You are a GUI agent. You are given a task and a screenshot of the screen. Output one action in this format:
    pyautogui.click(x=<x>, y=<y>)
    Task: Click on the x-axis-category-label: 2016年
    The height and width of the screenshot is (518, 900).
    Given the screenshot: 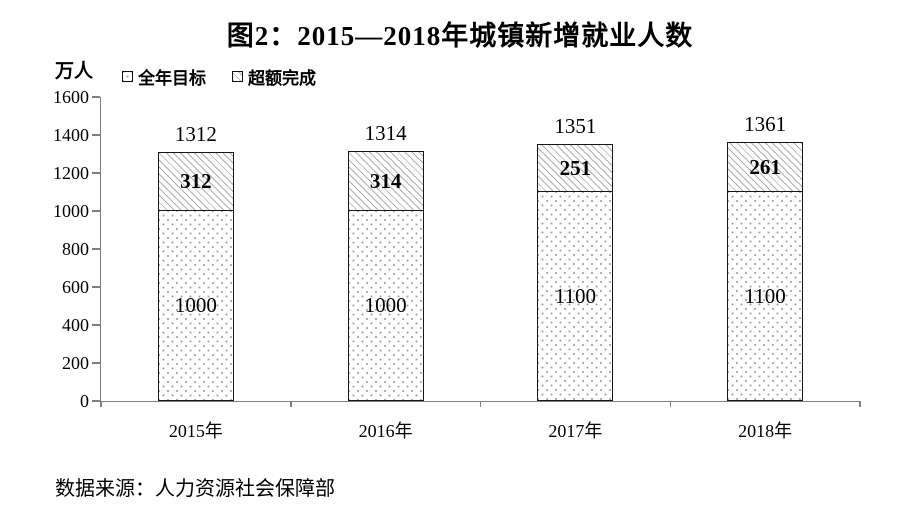 What is the action you would take?
    pyautogui.click(x=385, y=431)
    